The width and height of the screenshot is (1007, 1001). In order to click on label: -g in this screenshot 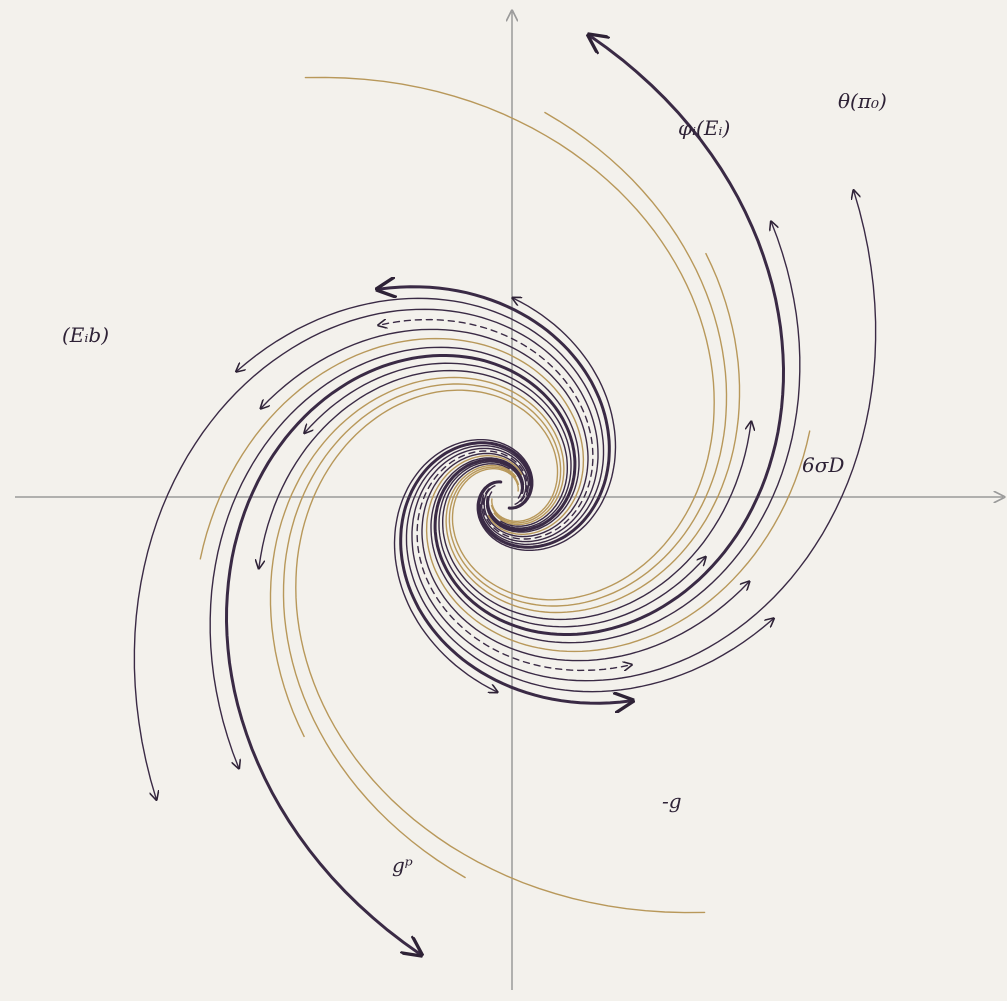, I will do `click(672, 801)`.